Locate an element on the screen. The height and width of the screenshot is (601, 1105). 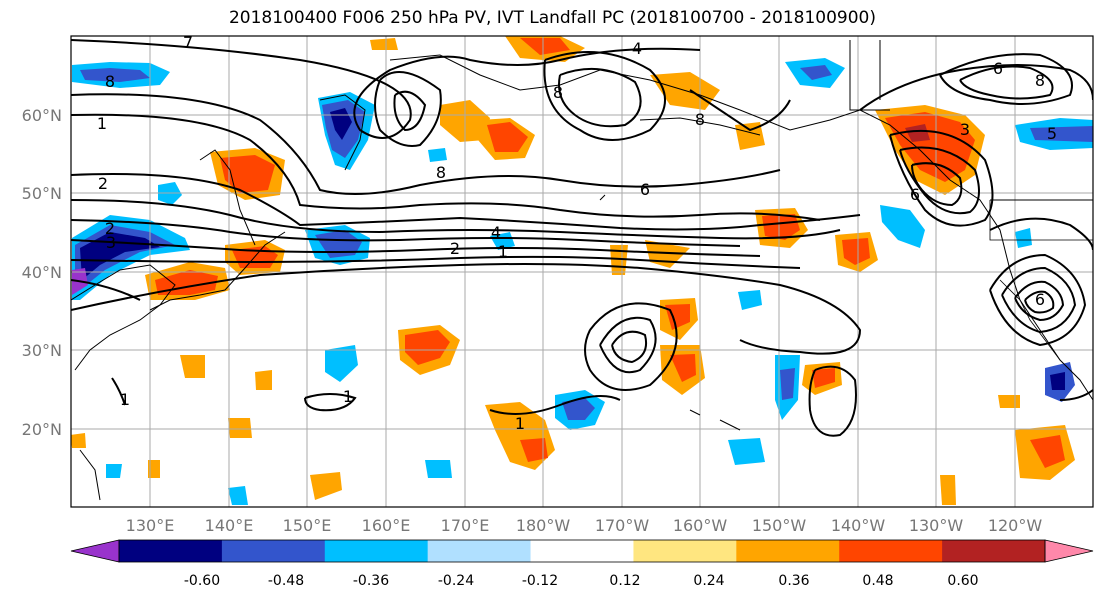
colorbar-tick-label: -0.24 is located at coordinates (456, 581).